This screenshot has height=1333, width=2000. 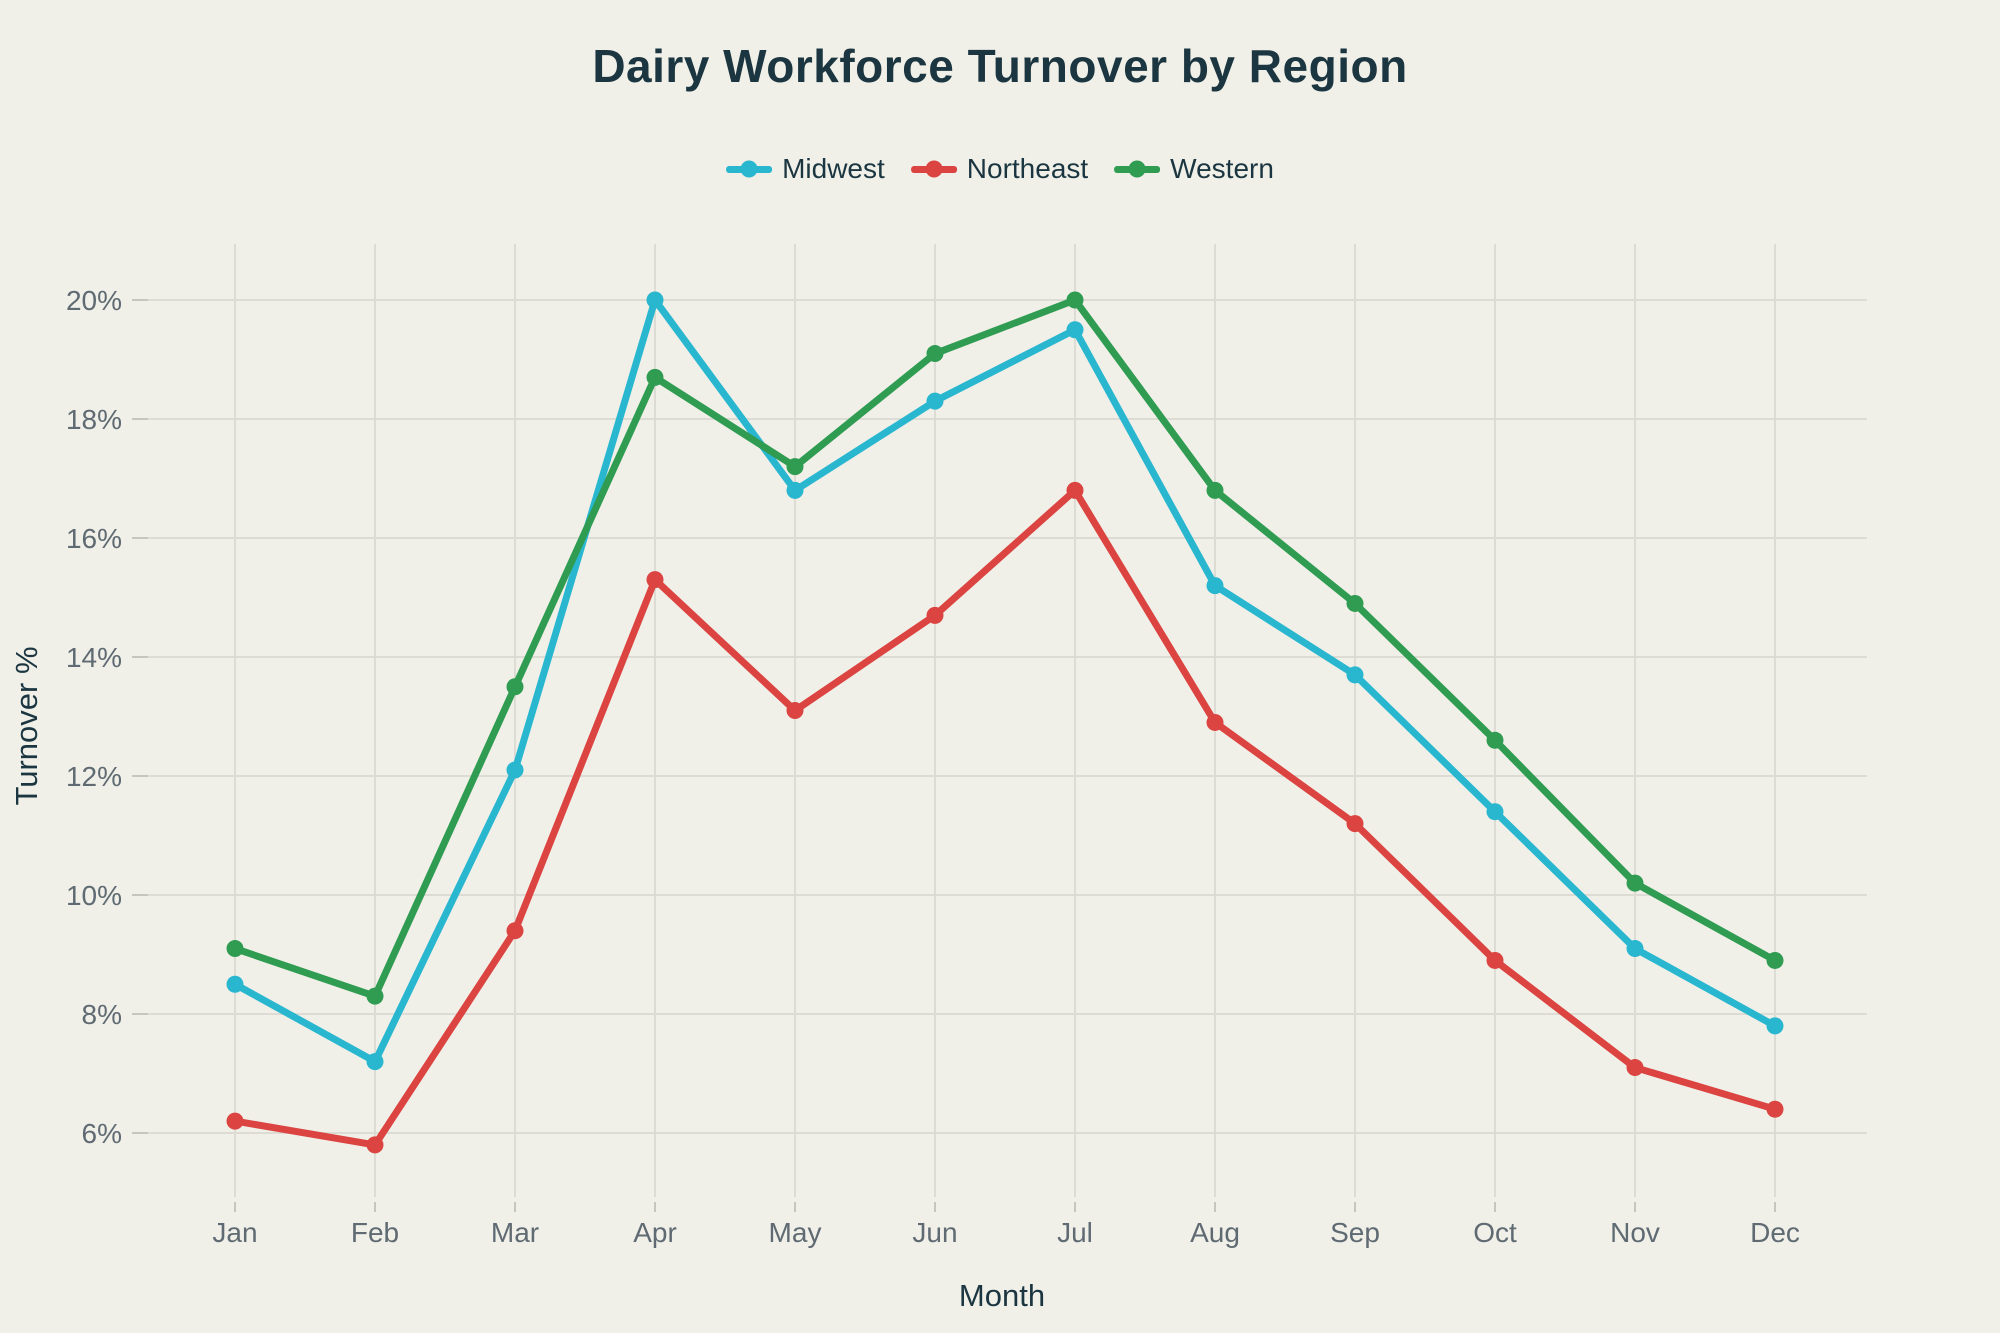 What do you see at coordinates (1775, 1026) in the screenshot?
I see `data-point-midwest-dec` at bounding box center [1775, 1026].